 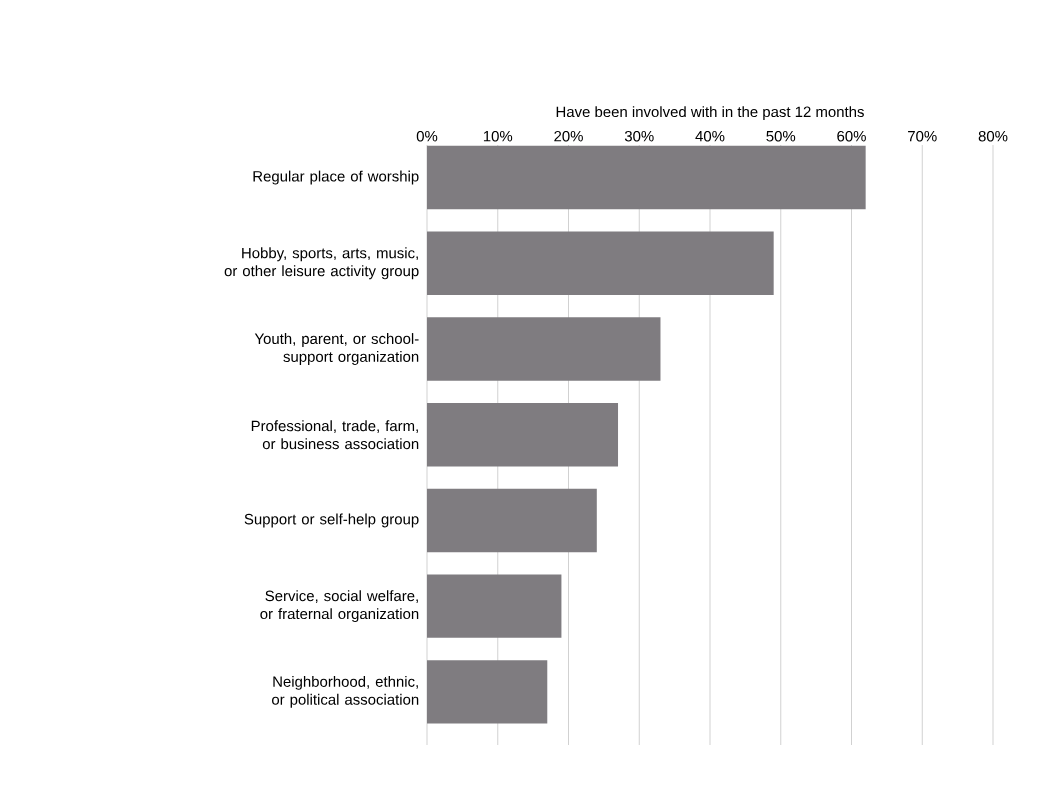 What do you see at coordinates (321, 263) in the screenshot?
I see `y-tick-label: Hobby, sports, arts, music, or other leisure activity group` at bounding box center [321, 263].